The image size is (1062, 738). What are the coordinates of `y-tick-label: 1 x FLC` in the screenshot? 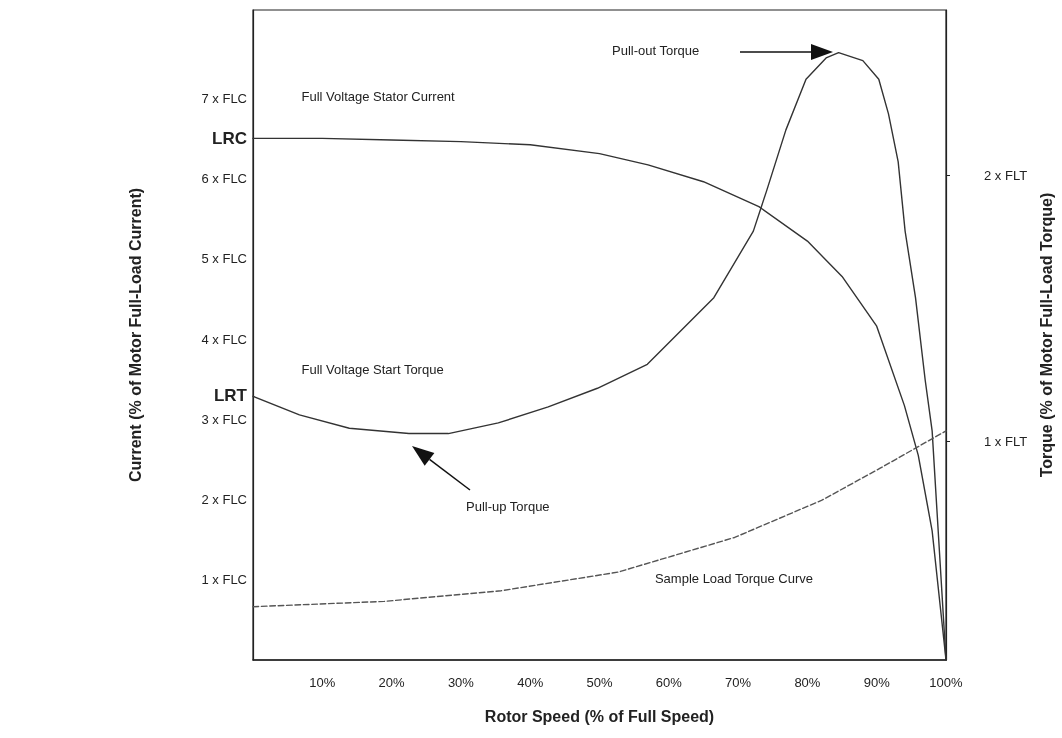 It's located at (224, 580).